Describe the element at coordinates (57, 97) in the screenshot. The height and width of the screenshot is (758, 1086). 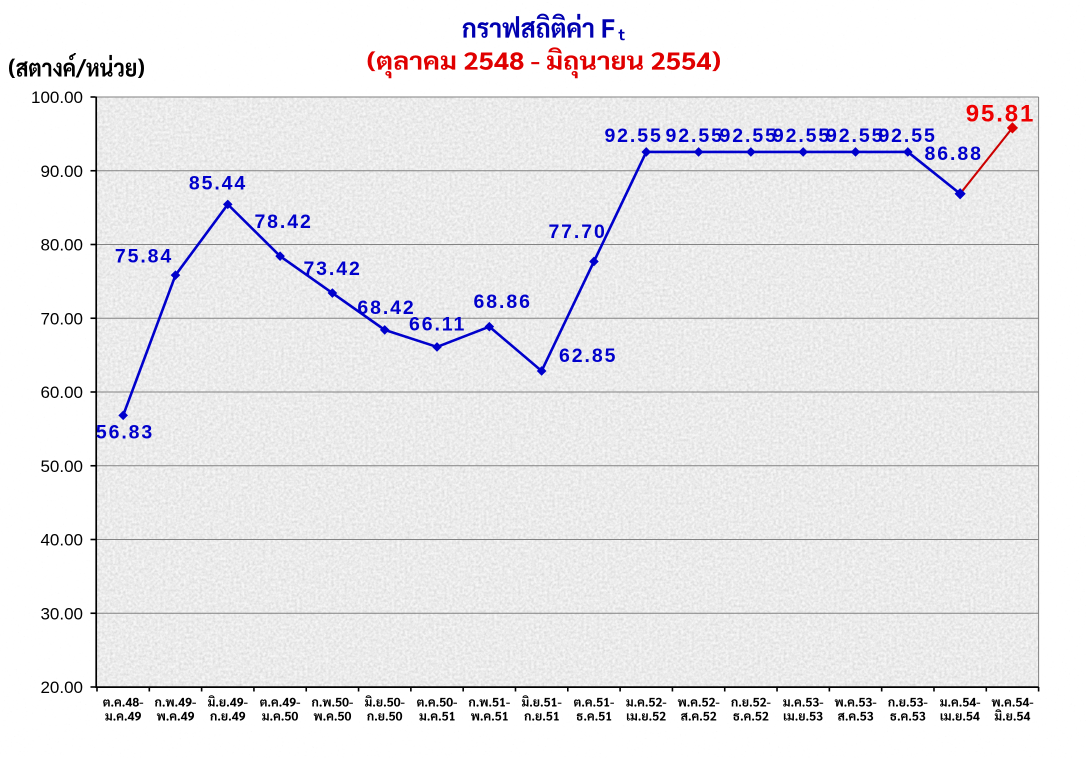
I see `svg-text: 100.00` at that location.